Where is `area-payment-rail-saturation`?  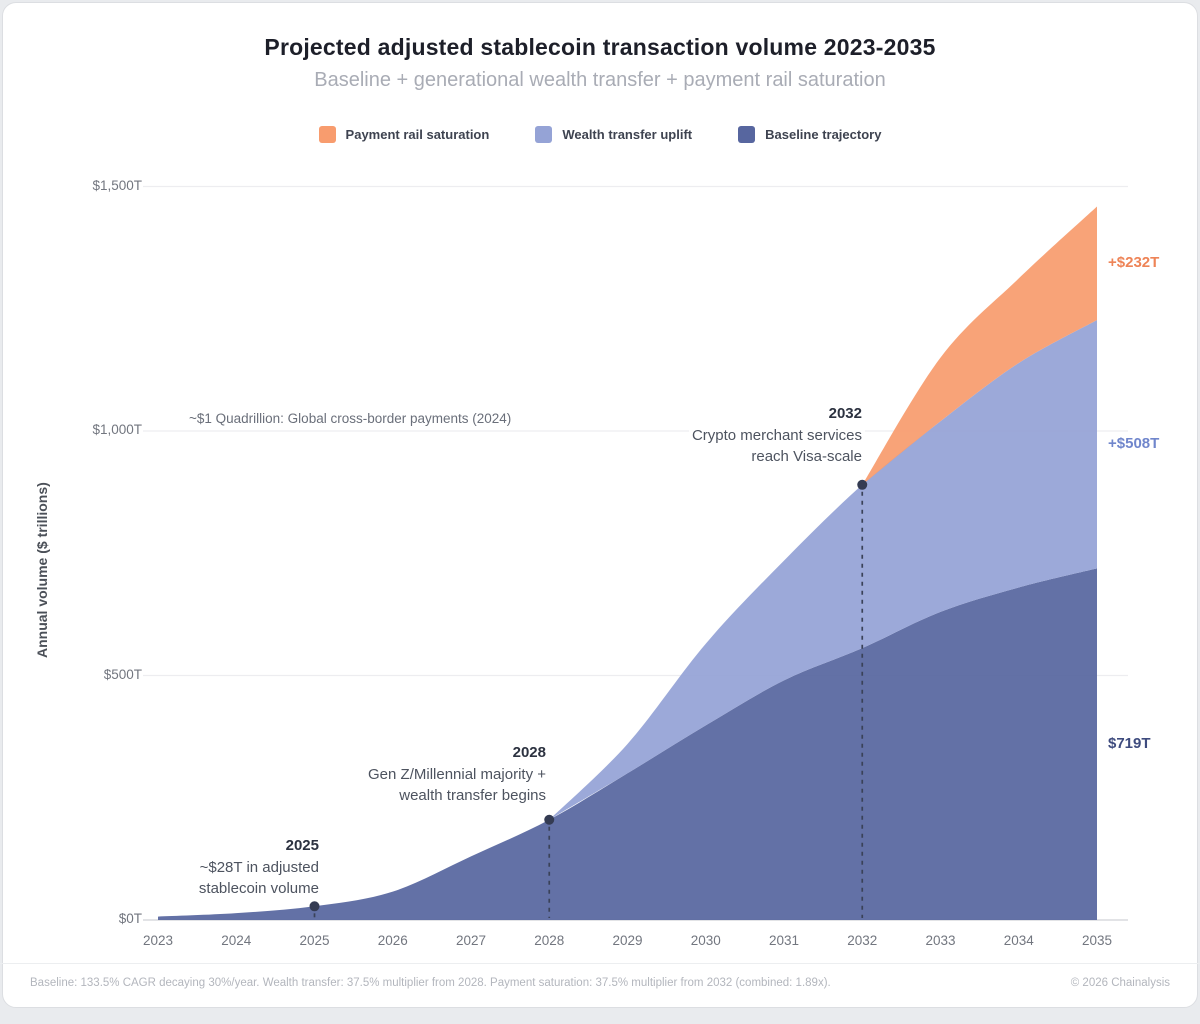
area-payment-rail-saturation is located at coordinates (979, 345).